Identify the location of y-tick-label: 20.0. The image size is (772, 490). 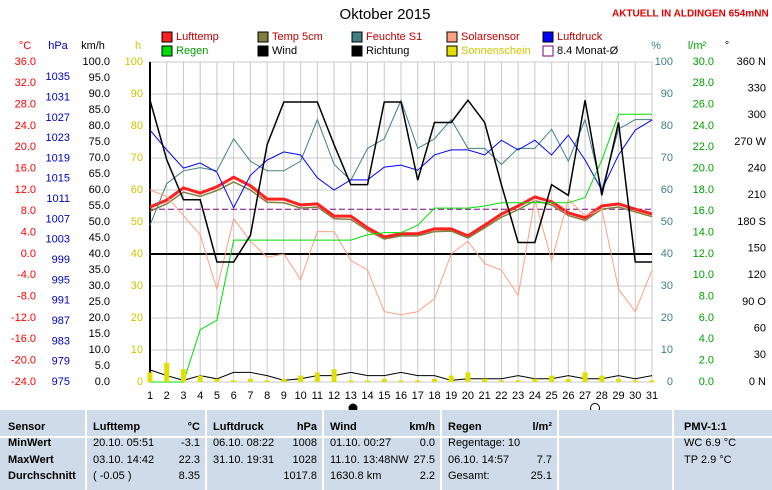
(25, 147).